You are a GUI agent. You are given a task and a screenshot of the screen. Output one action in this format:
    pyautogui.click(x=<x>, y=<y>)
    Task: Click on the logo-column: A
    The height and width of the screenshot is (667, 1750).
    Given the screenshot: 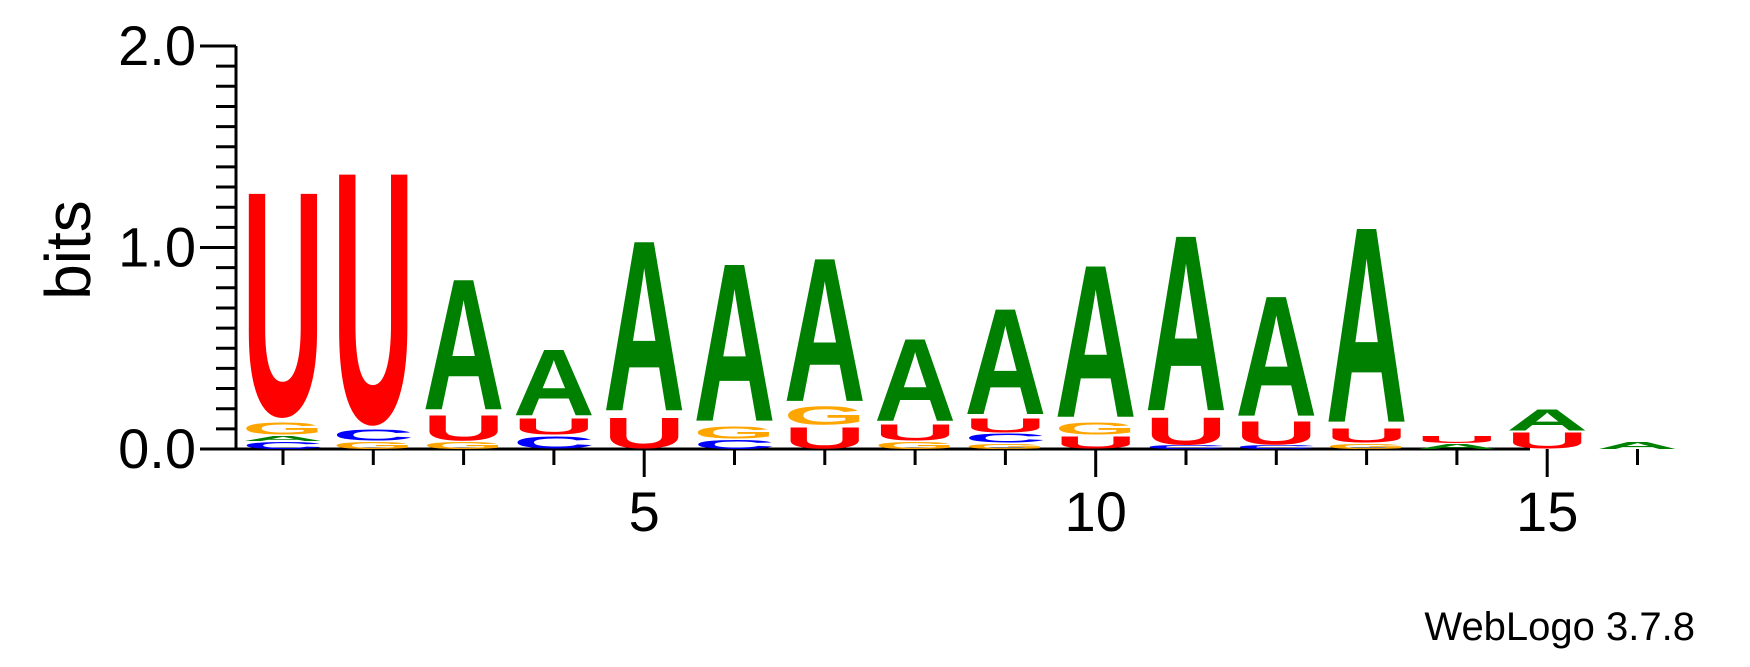 What is the action you would take?
    pyautogui.click(x=1638, y=445)
    